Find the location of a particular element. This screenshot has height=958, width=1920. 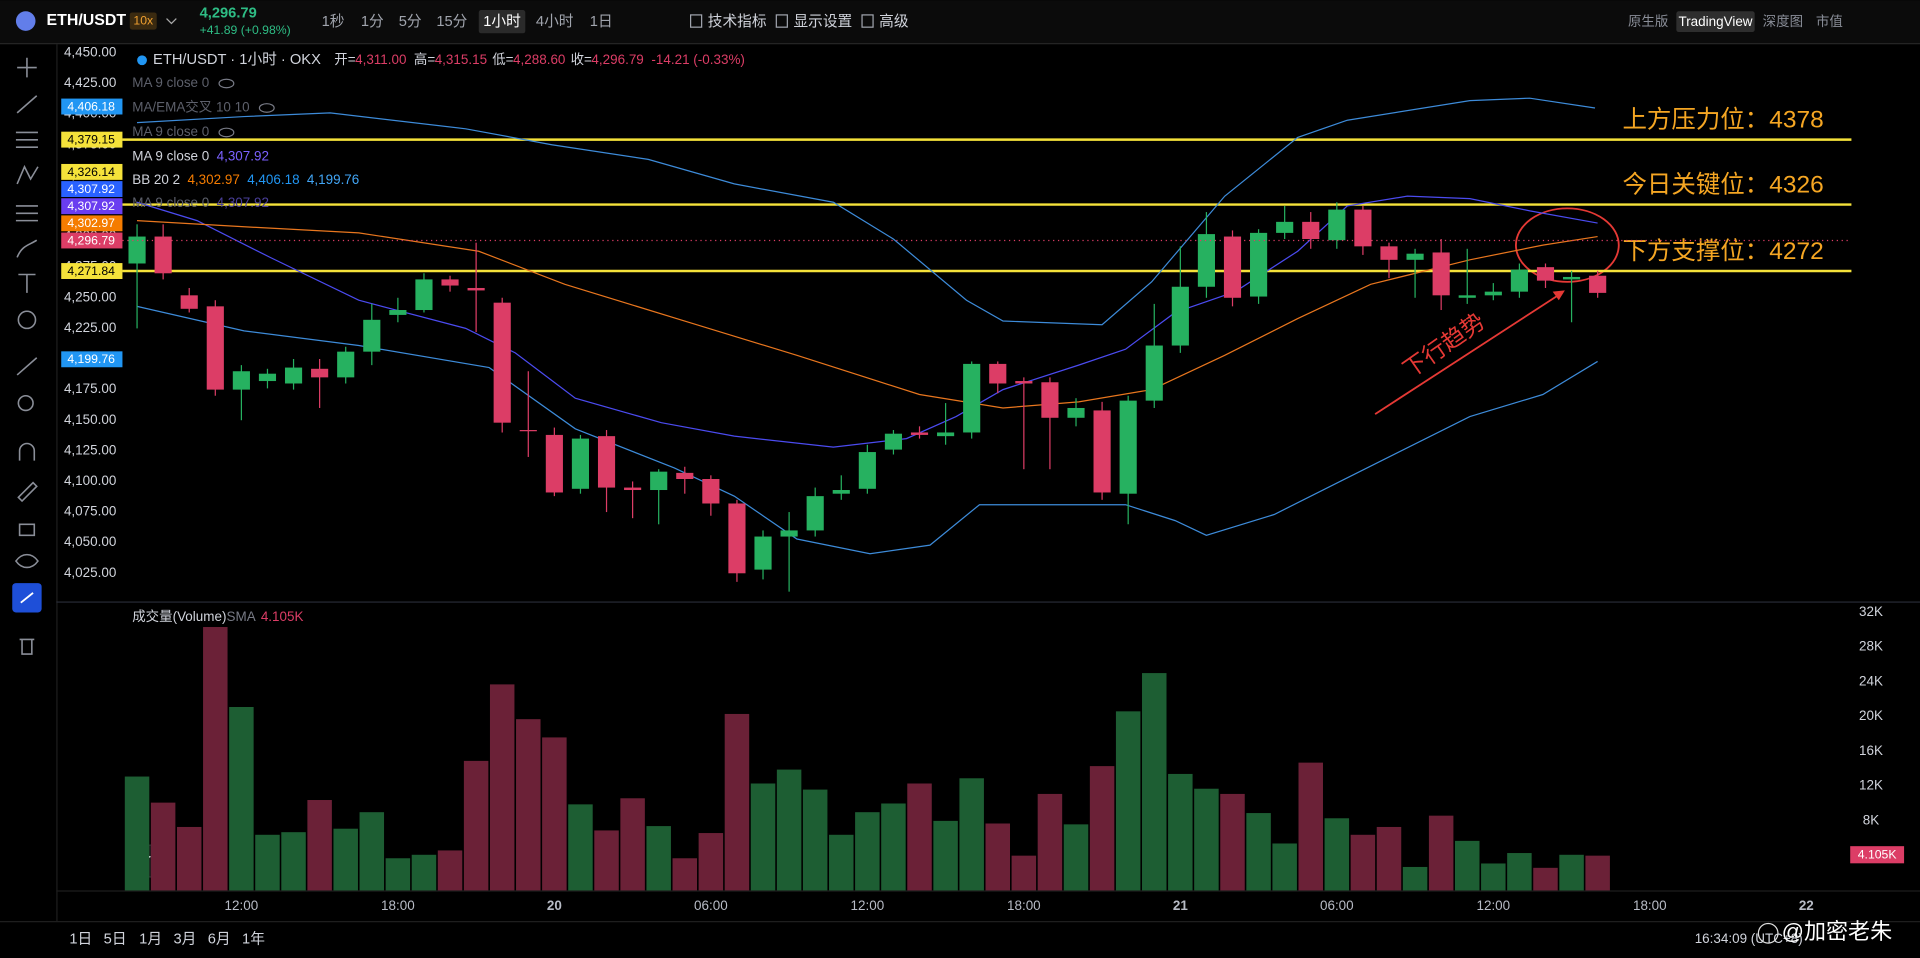

indicator-label: BB 20 2 is located at coordinates (156, 179).